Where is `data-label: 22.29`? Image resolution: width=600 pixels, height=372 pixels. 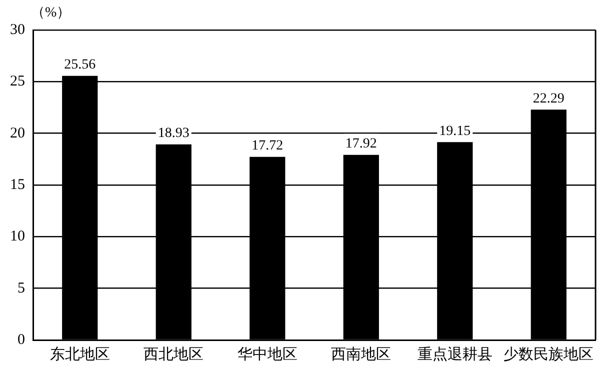 data-label: 22.29 is located at coordinates (548, 98).